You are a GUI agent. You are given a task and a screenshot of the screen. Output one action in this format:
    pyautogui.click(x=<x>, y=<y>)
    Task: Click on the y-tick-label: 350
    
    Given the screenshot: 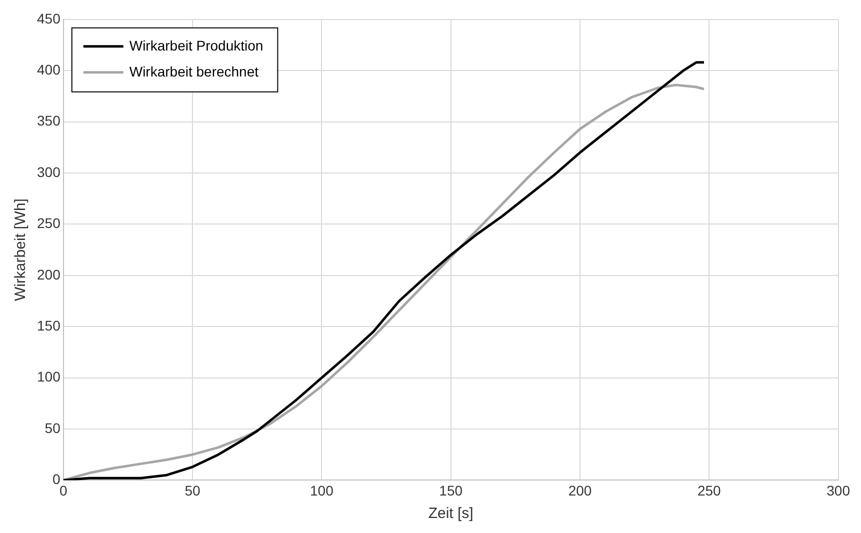 What is the action you would take?
    pyautogui.click(x=49, y=120)
    